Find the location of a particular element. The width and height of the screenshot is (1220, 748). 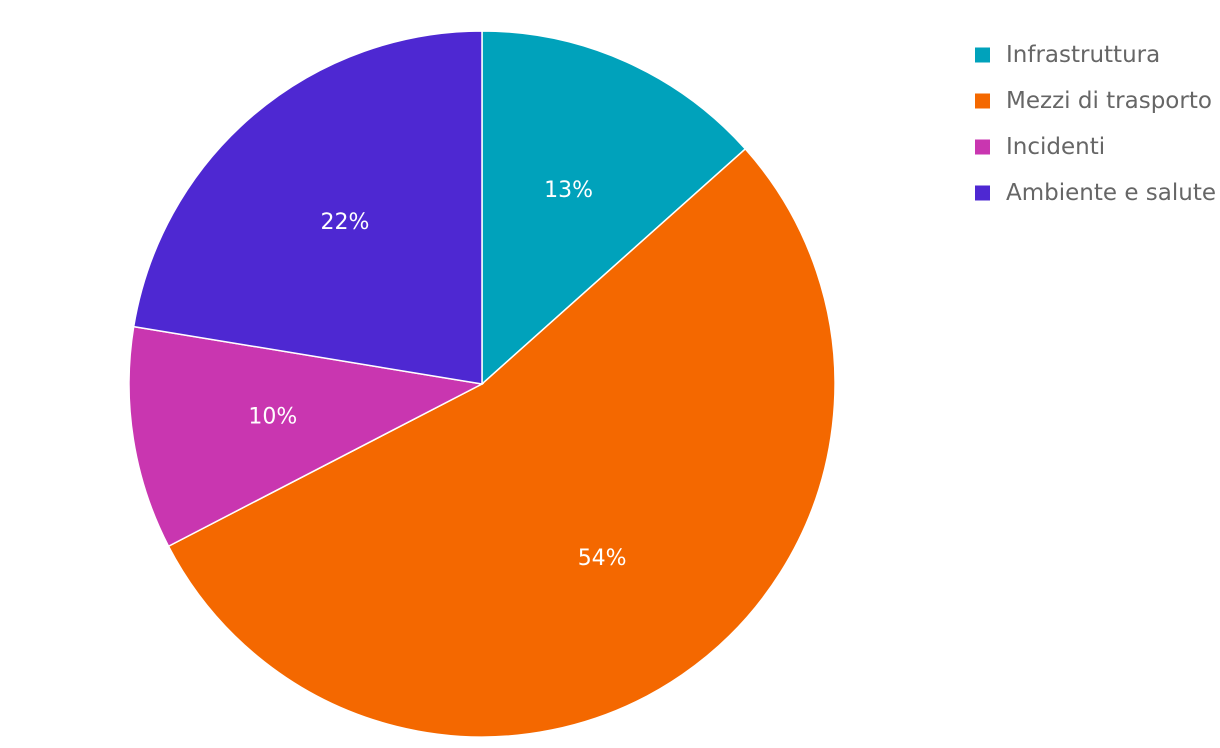

data-label-infrastruttura: 13% is located at coordinates (568, 190).